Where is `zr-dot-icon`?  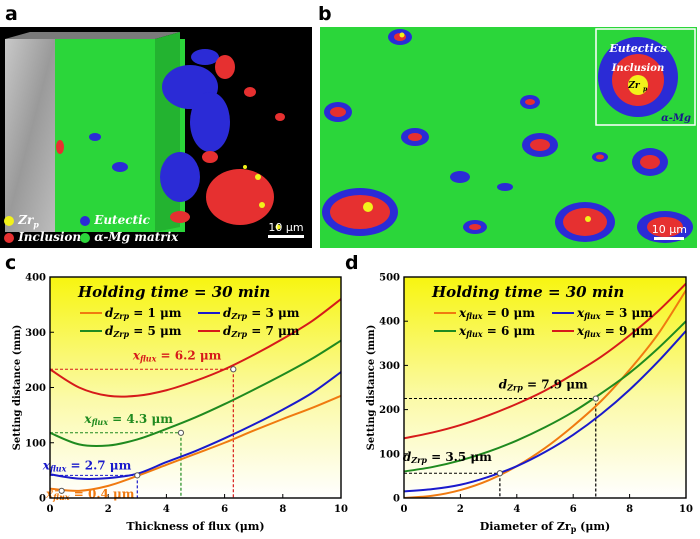
zr-dot-icon is located at coordinates (9, 220).